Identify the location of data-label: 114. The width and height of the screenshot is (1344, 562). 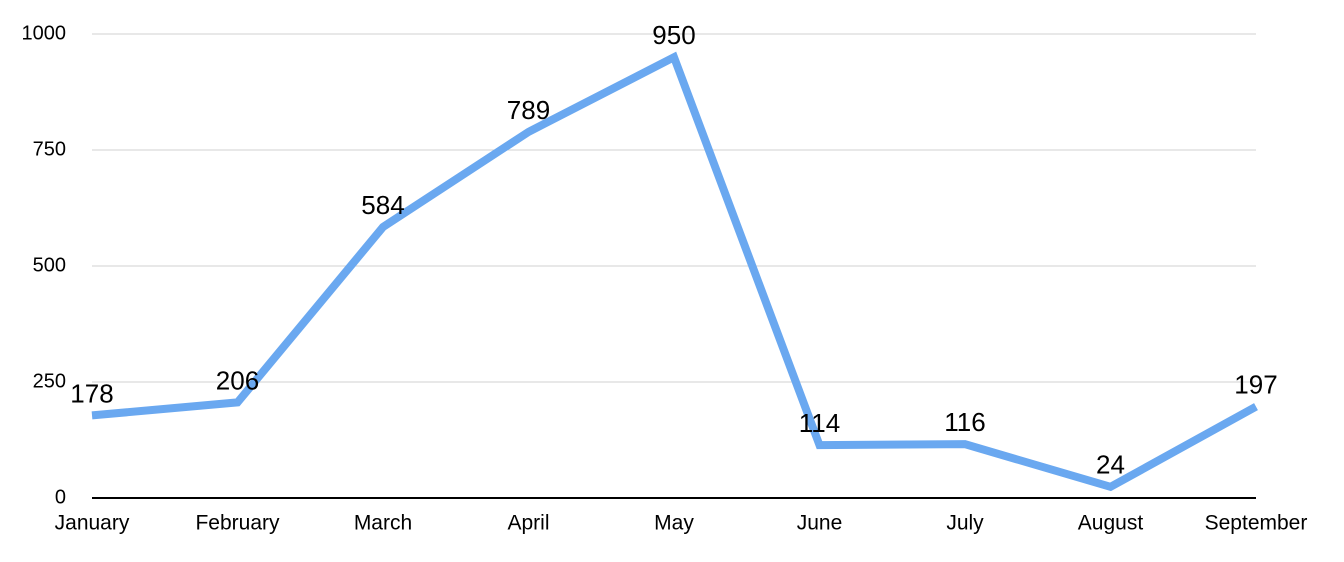
(819, 423).